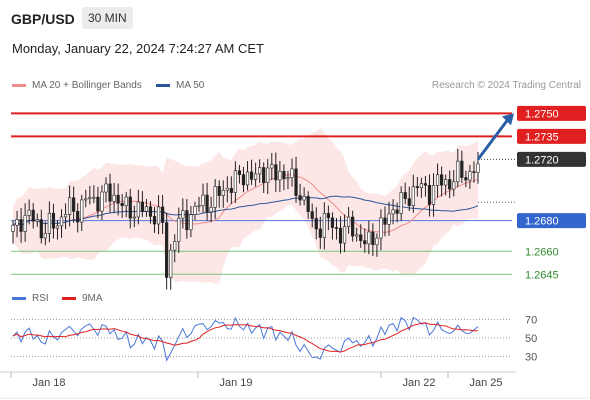  What do you see at coordinates (40, 298) in the screenshot?
I see `legend-label-rsi: RSI` at bounding box center [40, 298].